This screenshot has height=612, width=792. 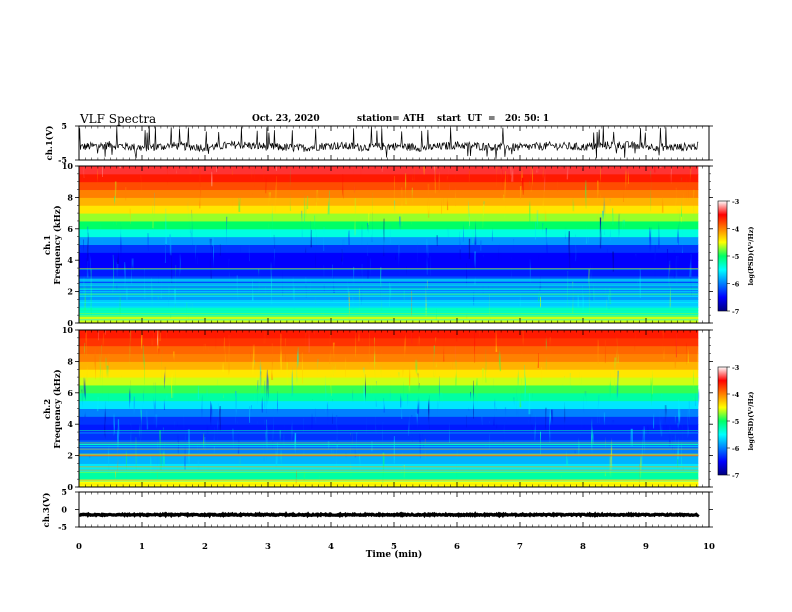 What do you see at coordinates (70, 260) in the screenshot?
I see `y-tick-label: 4` at bounding box center [70, 260].